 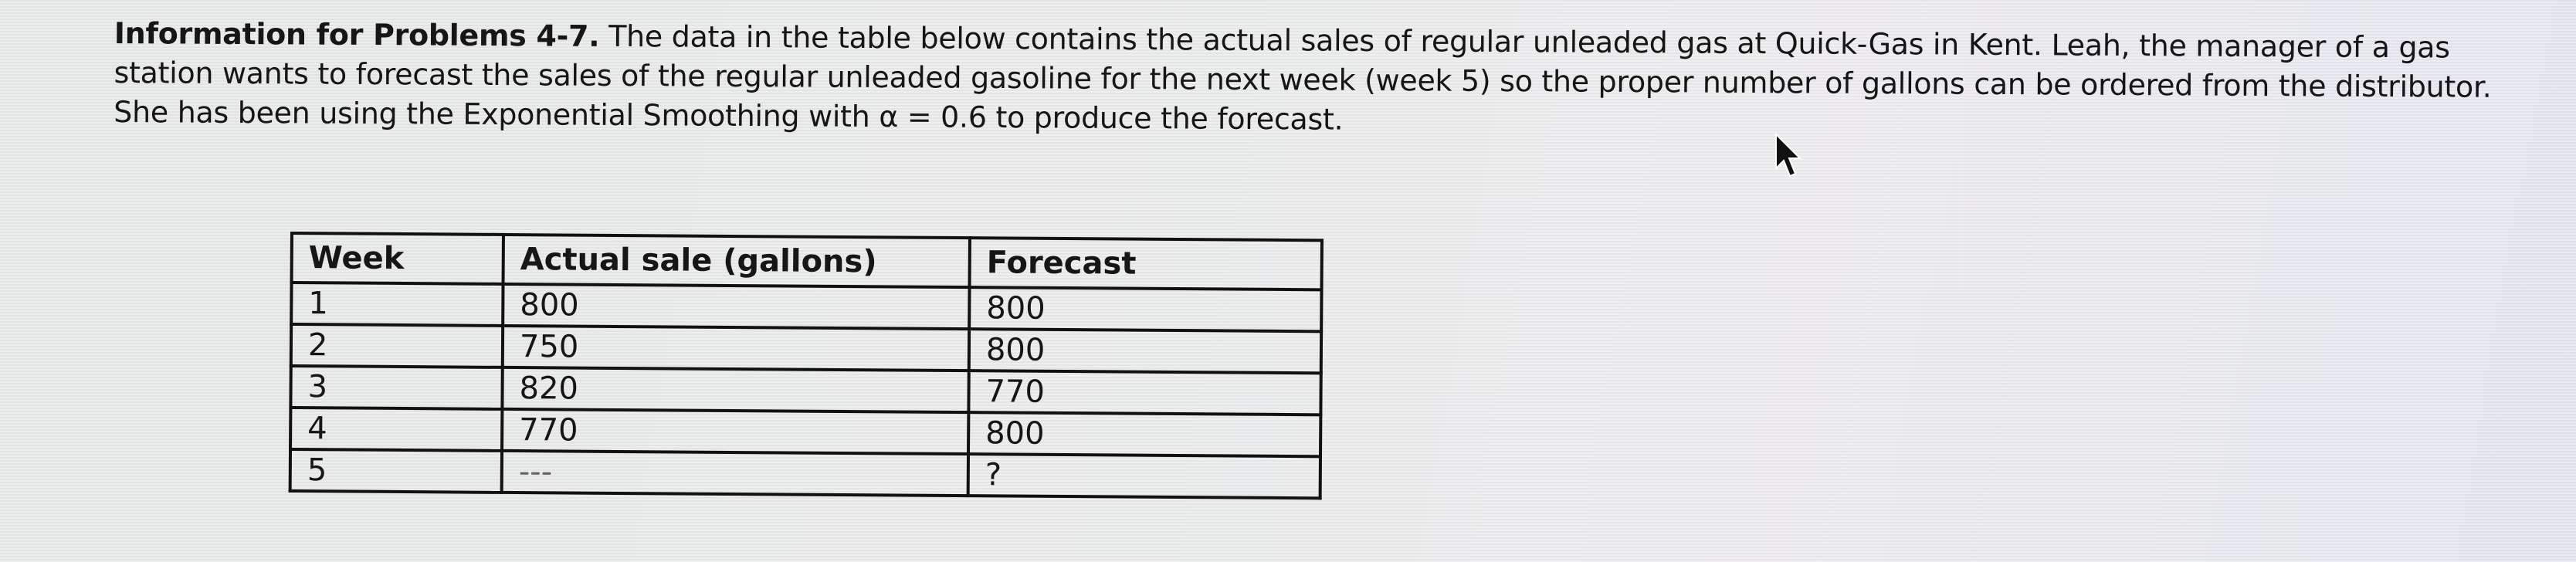 I want to click on header-forecast: Forecast, so click(x=1145, y=264).